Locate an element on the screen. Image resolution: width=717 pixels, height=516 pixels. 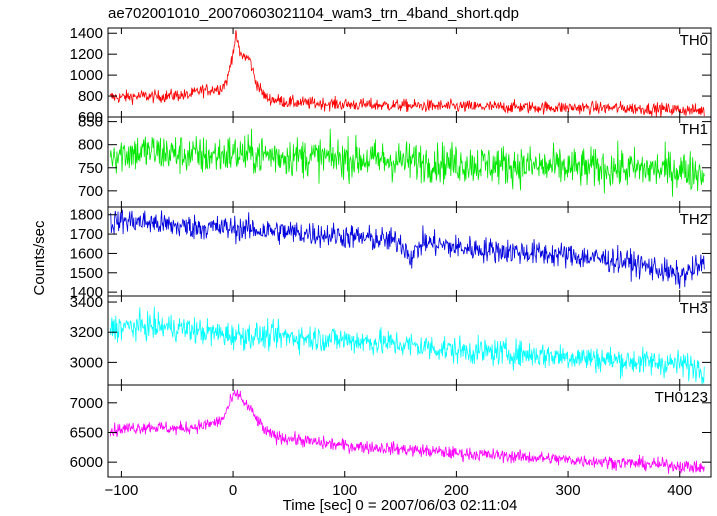
panel-label: TH0123 is located at coordinates (681, 397).